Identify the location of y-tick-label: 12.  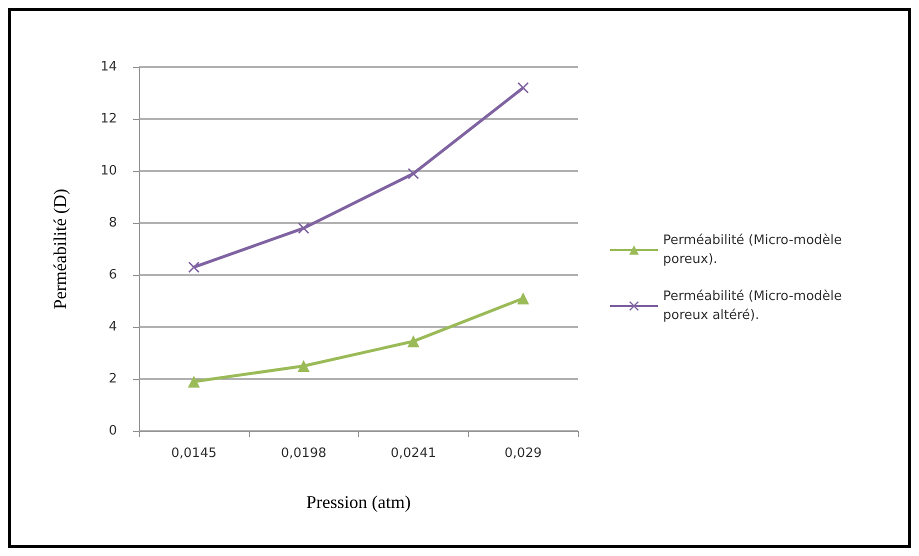
(108, 119).